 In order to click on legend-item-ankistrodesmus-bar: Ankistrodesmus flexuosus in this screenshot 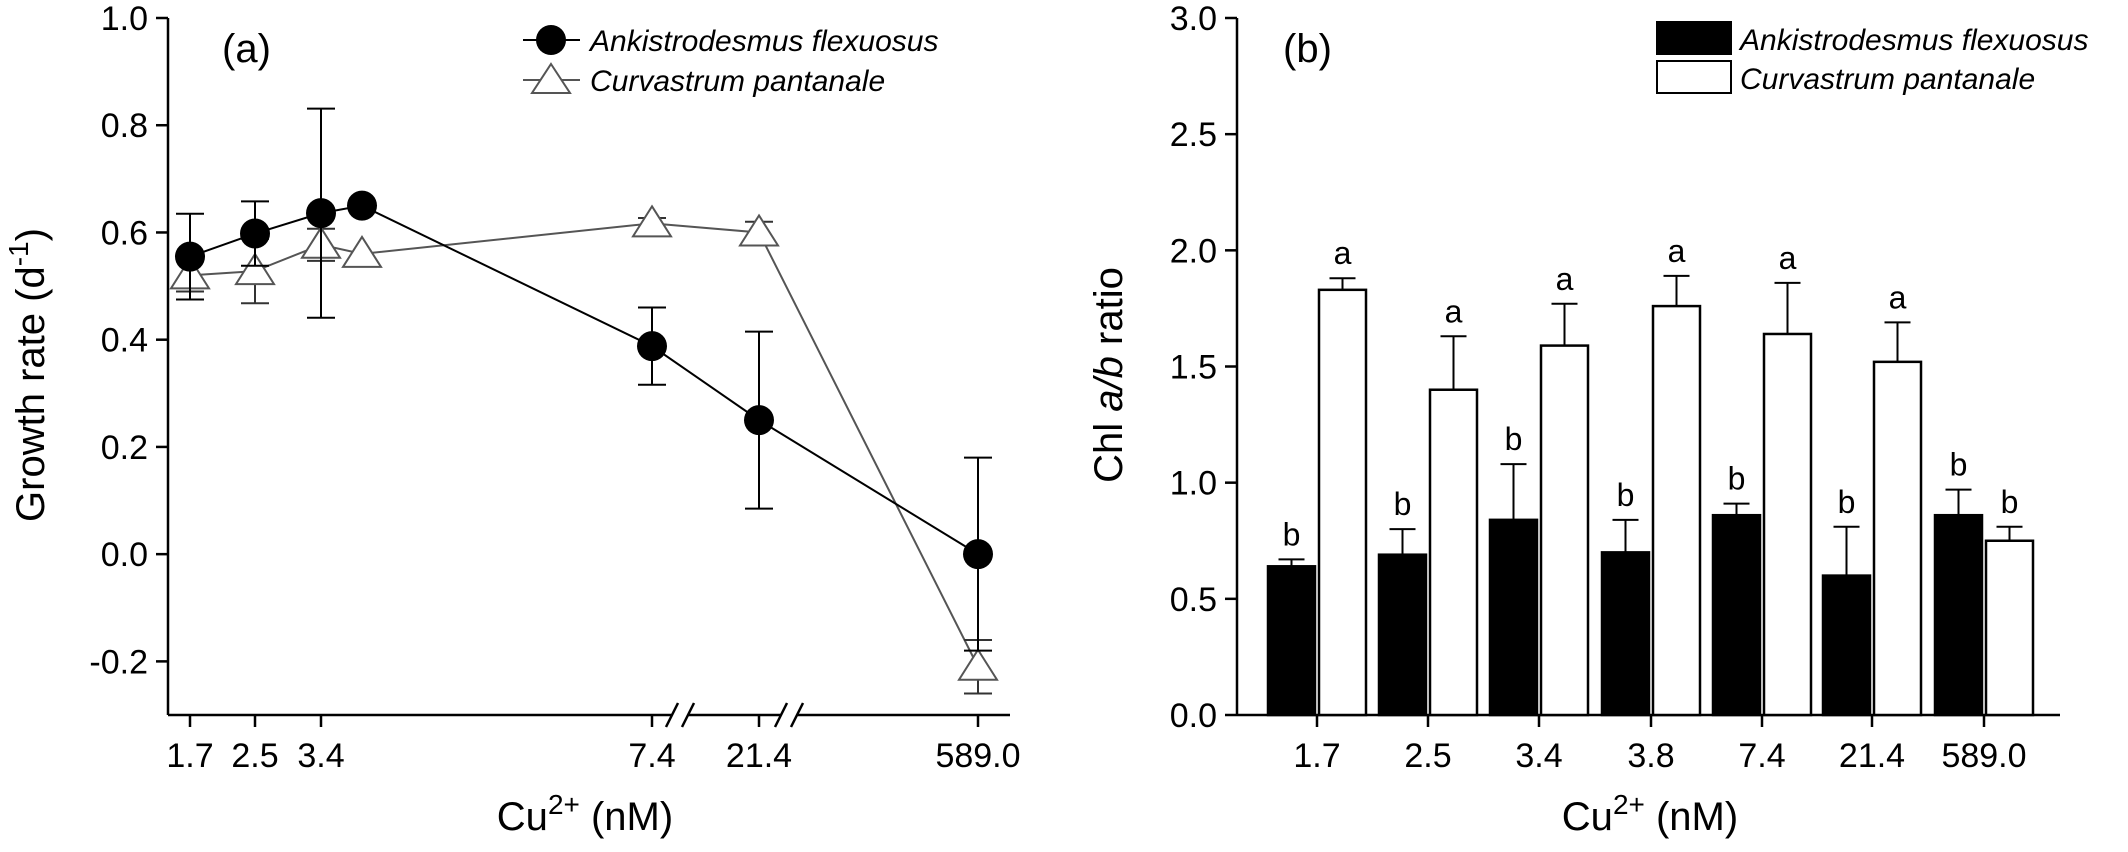, I will do `click(1872, 39)`.